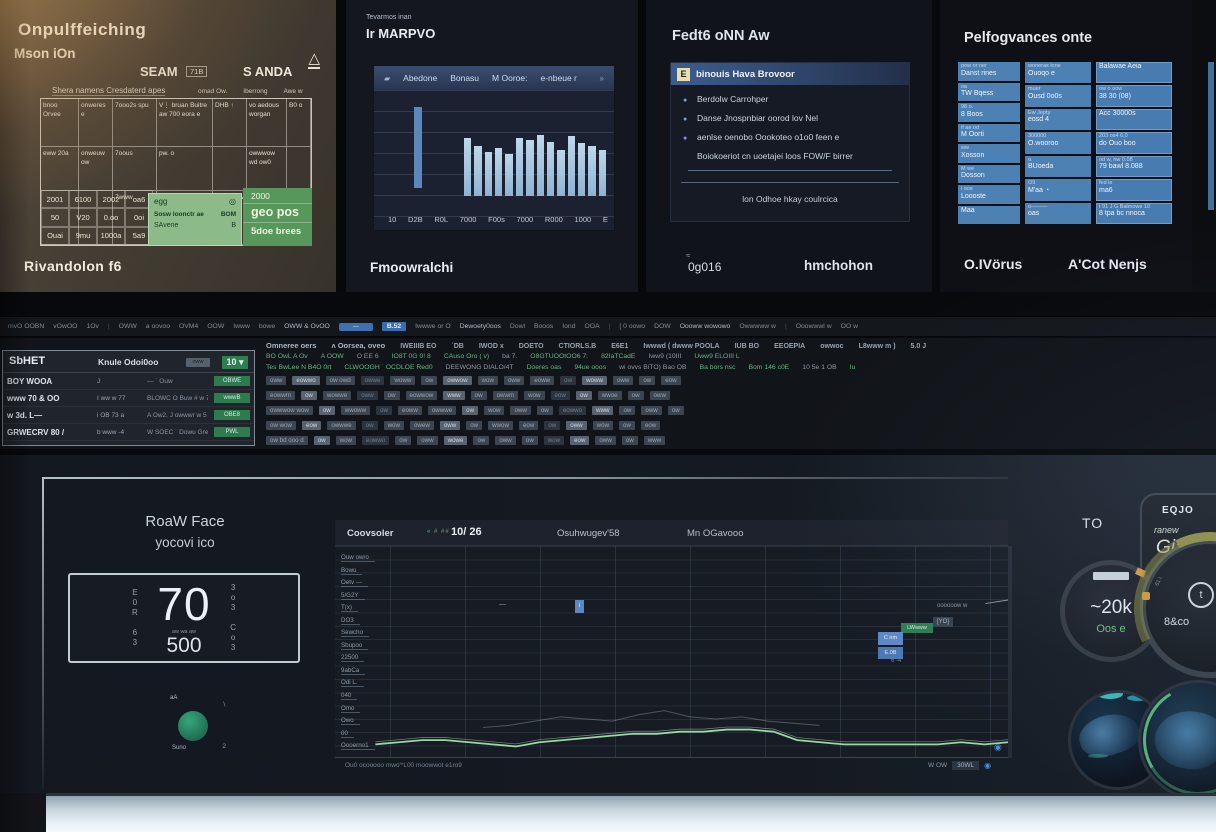 The height and width of the screenshot is (832, 1216). Describe the element at coordinates (943, 622) in the screenshot. I see `chart-gray-tag: [YO]` at that location.